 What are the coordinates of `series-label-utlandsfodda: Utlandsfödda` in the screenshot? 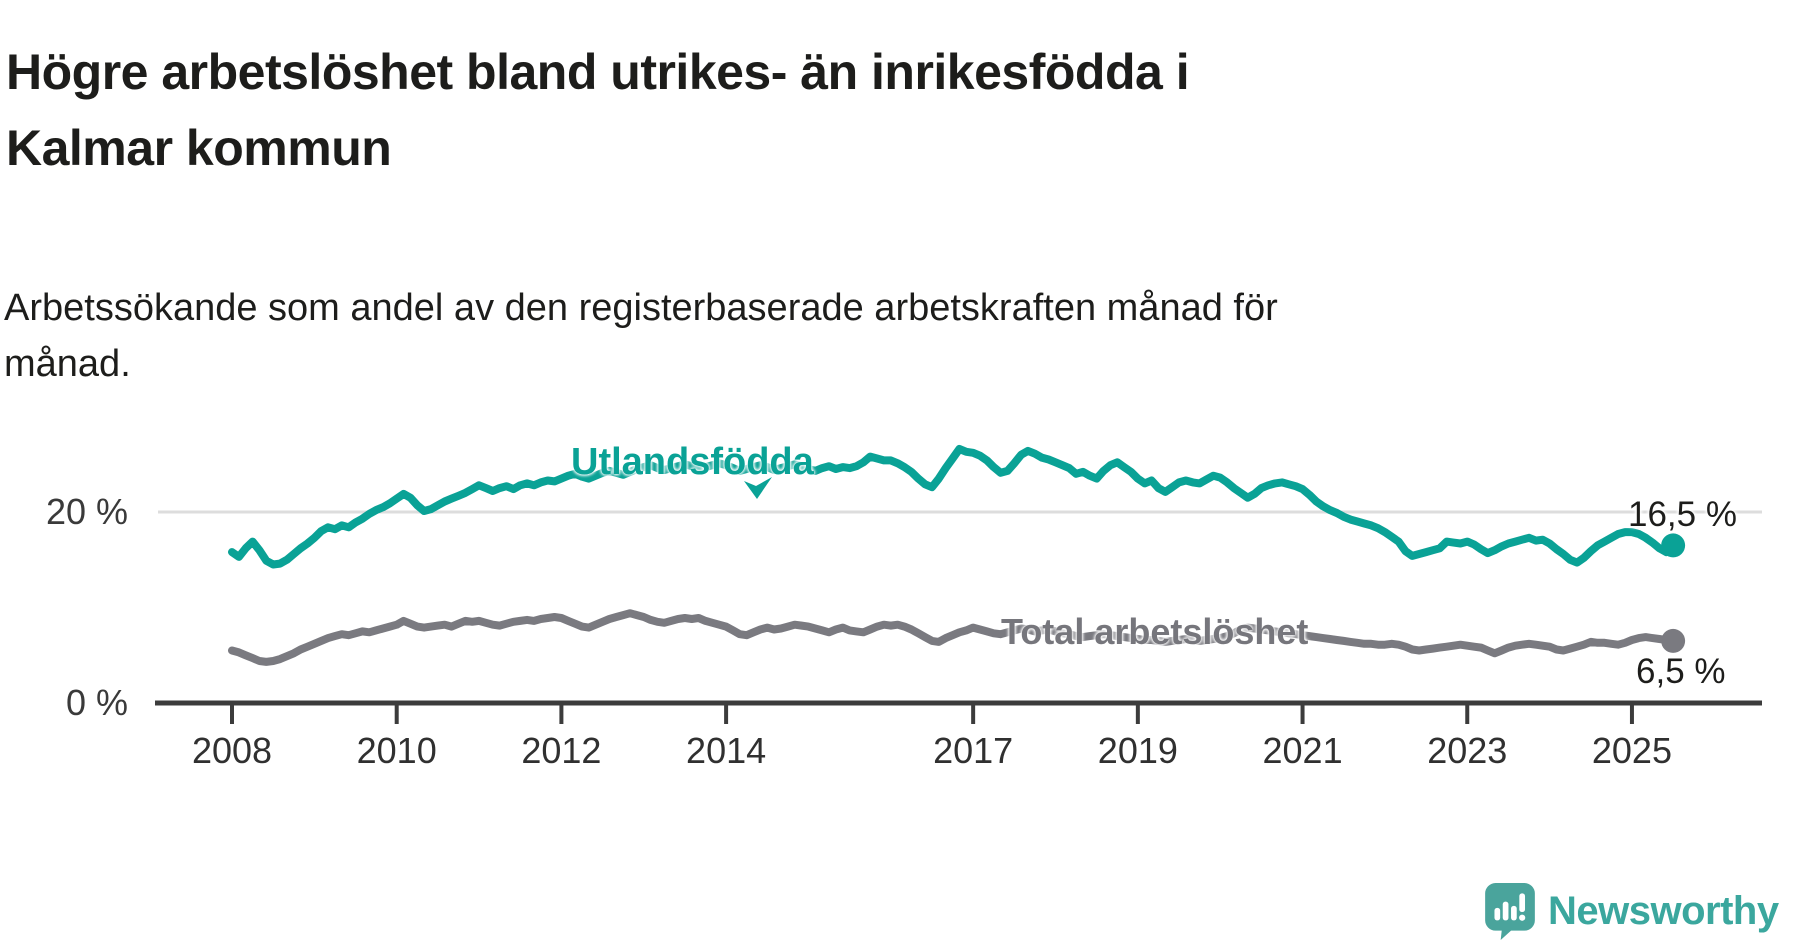 It's located at (692, 462).